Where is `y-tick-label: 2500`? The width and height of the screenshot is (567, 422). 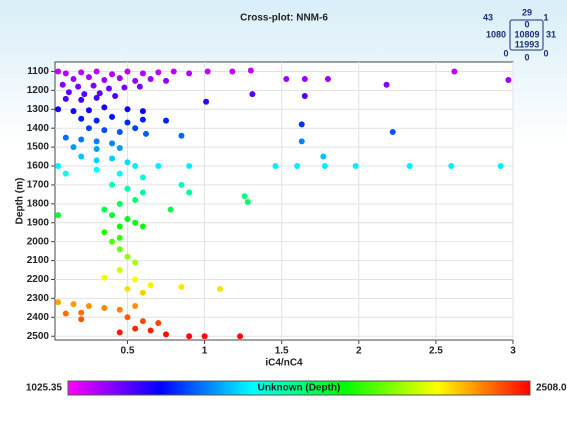 y-tick-label: 2500 is located at coordinates (38, 336).